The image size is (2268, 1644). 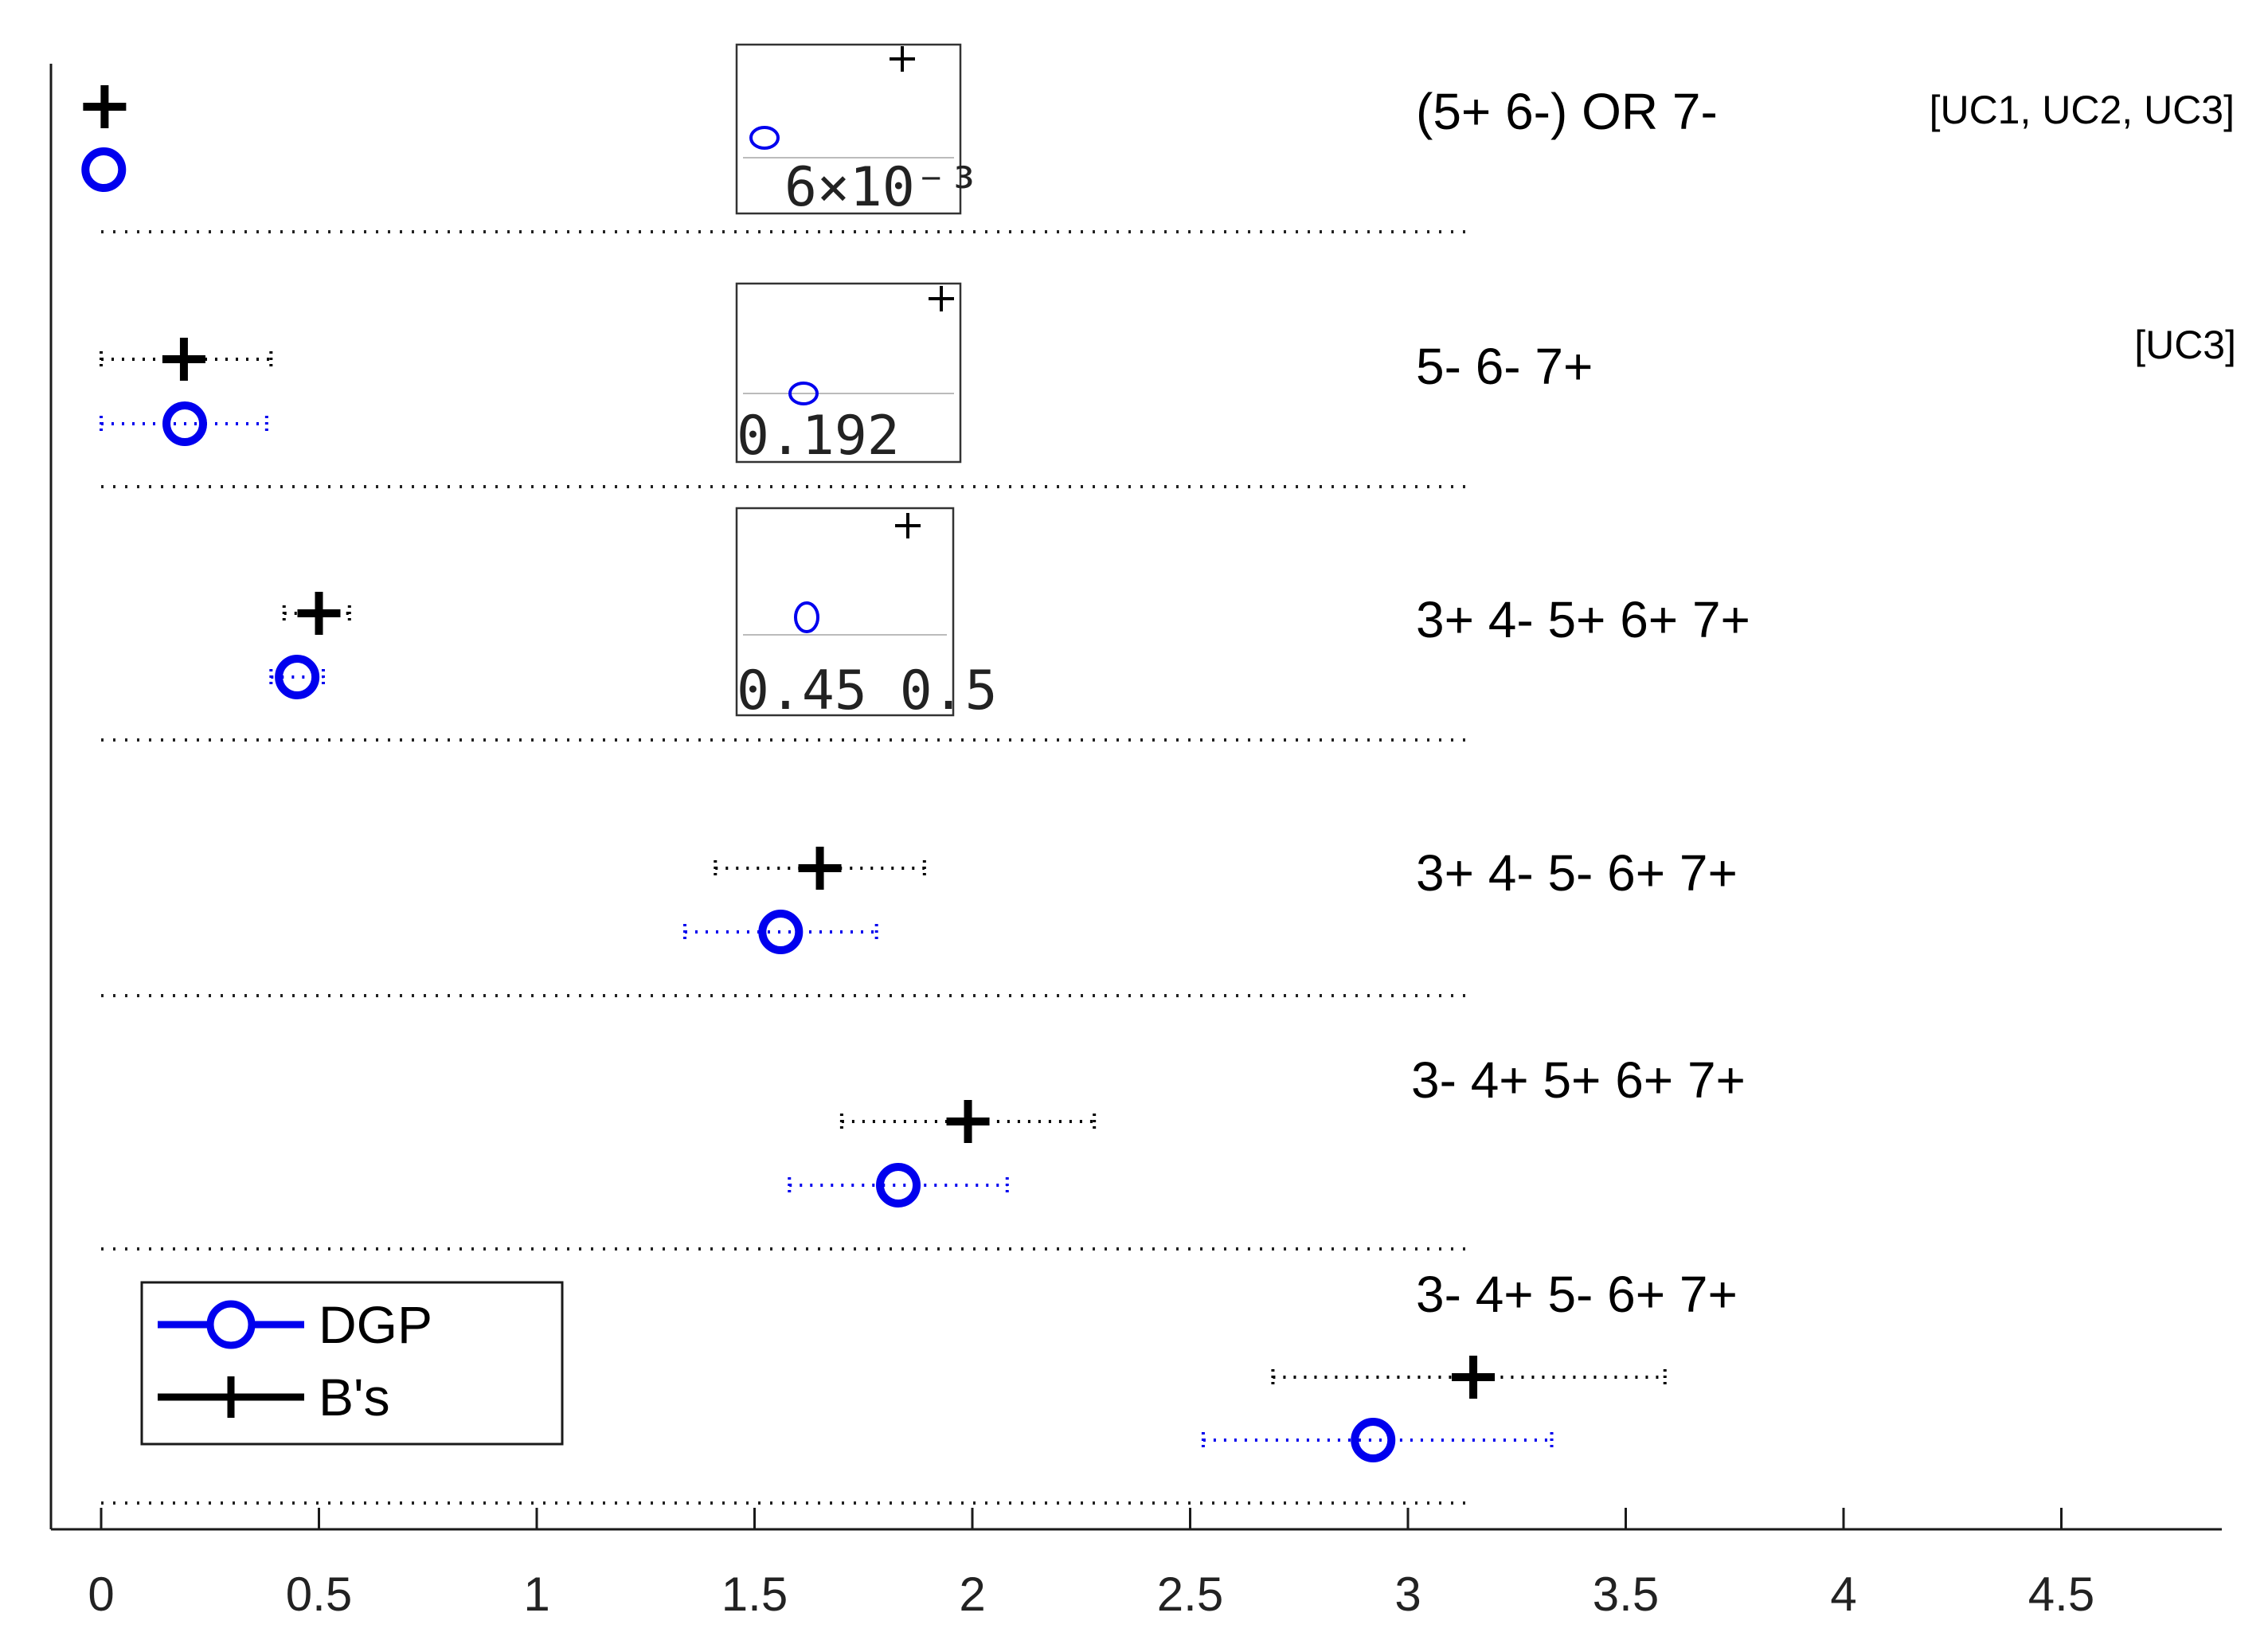 I want to click on x-tick-label: 0, so click(x=101, y=1594).